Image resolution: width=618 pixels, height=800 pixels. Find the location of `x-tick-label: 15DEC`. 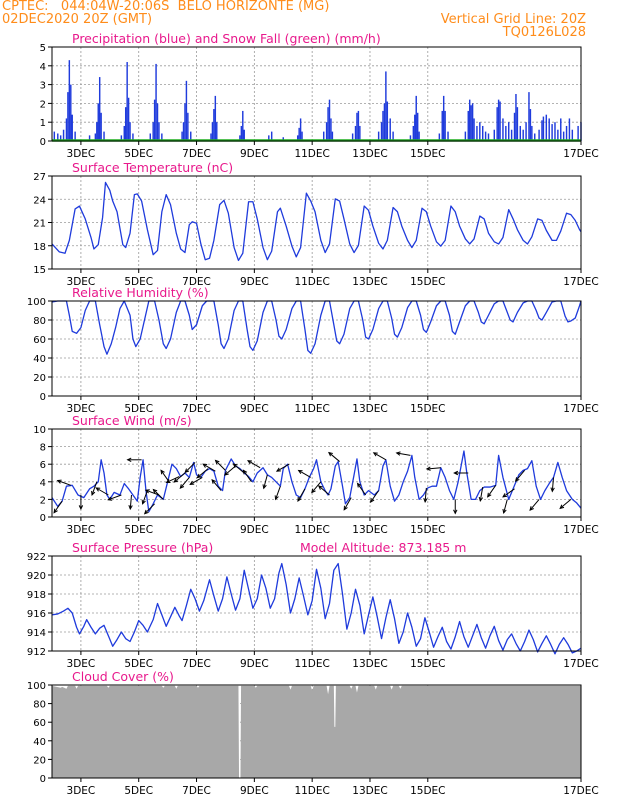

x-tick-label: 15DEC is located at coordinates (427, 791).